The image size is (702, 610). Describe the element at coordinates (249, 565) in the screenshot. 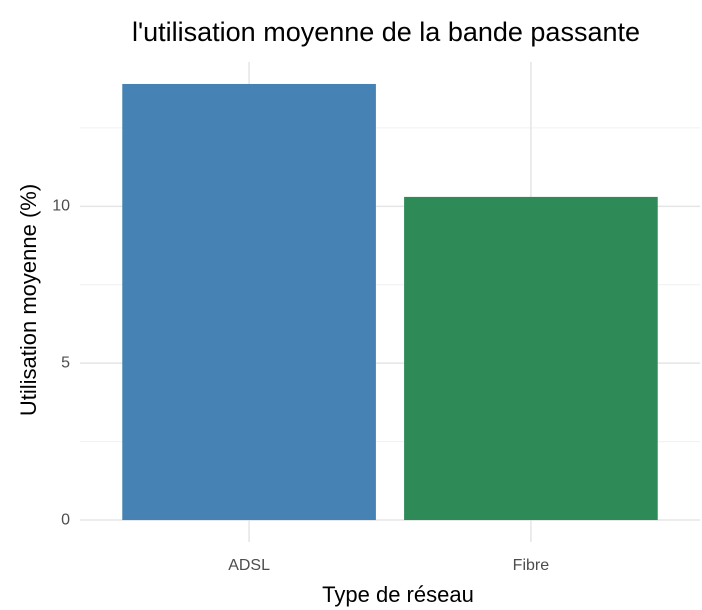

I see `x-tick-label: ADSL` at that location.